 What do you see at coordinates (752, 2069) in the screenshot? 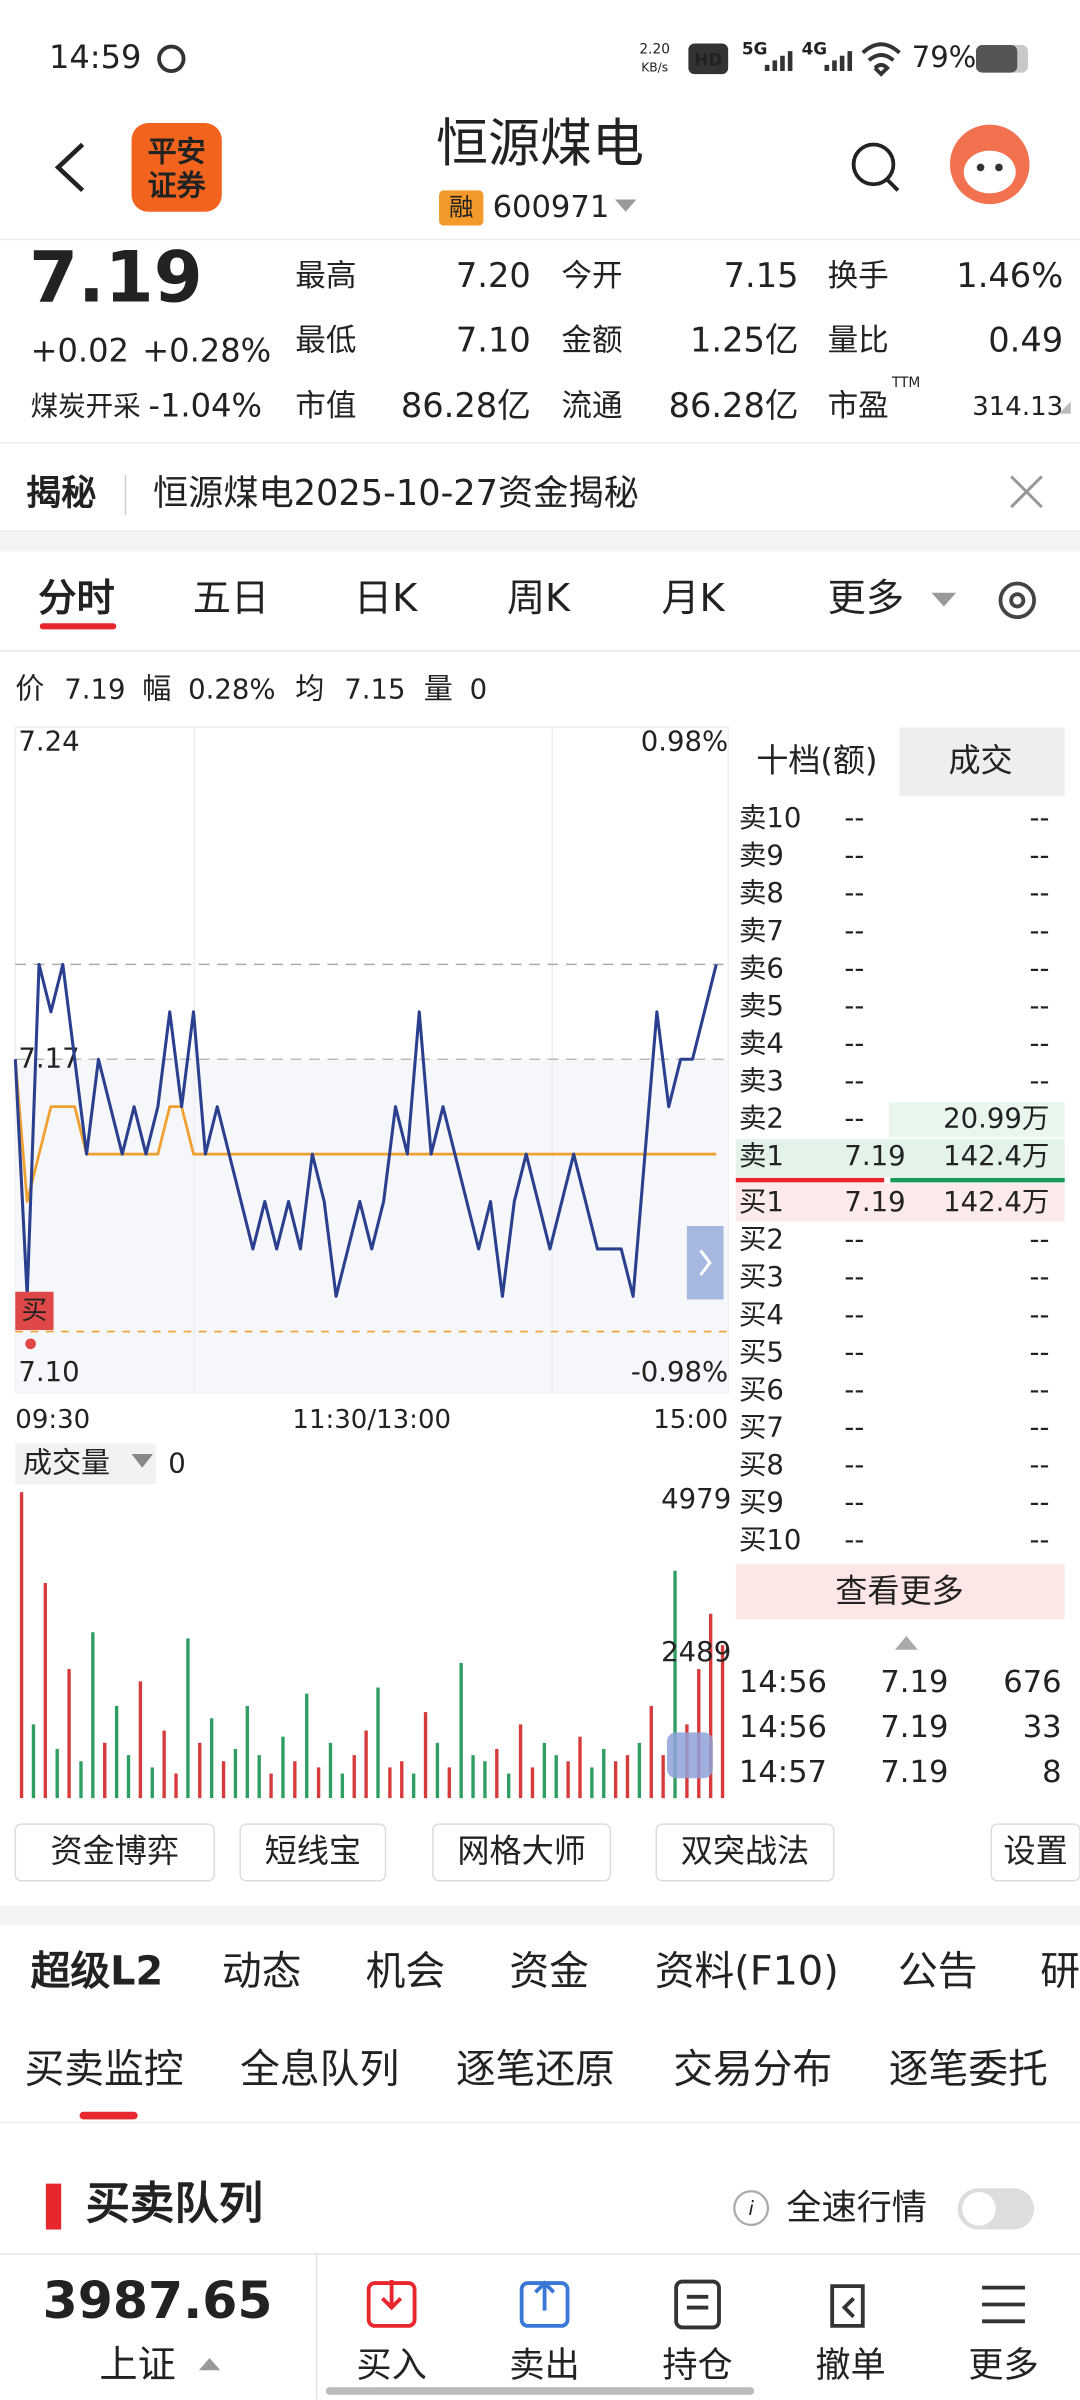
I see `sub-tab: 交易分布` at bounding box center [752, 2069].